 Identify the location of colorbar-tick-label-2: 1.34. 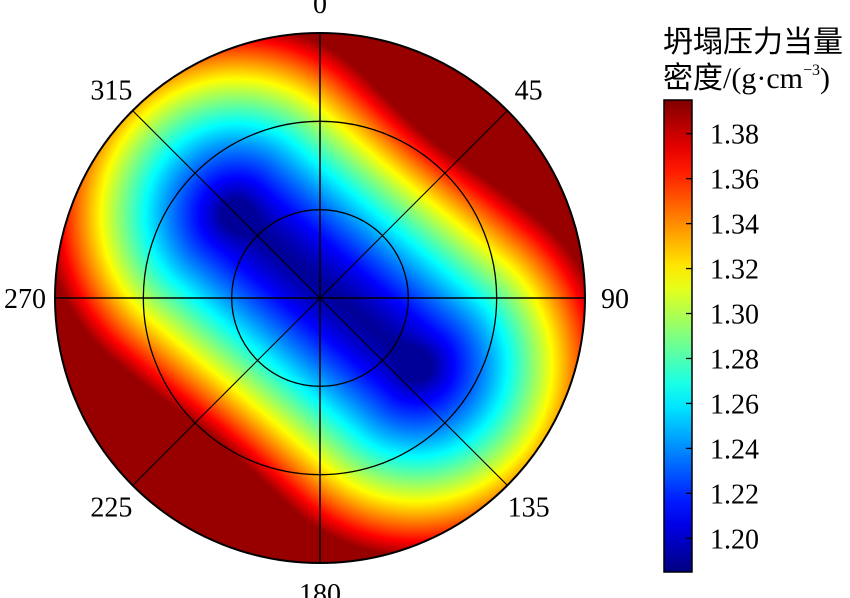
(734, 225).